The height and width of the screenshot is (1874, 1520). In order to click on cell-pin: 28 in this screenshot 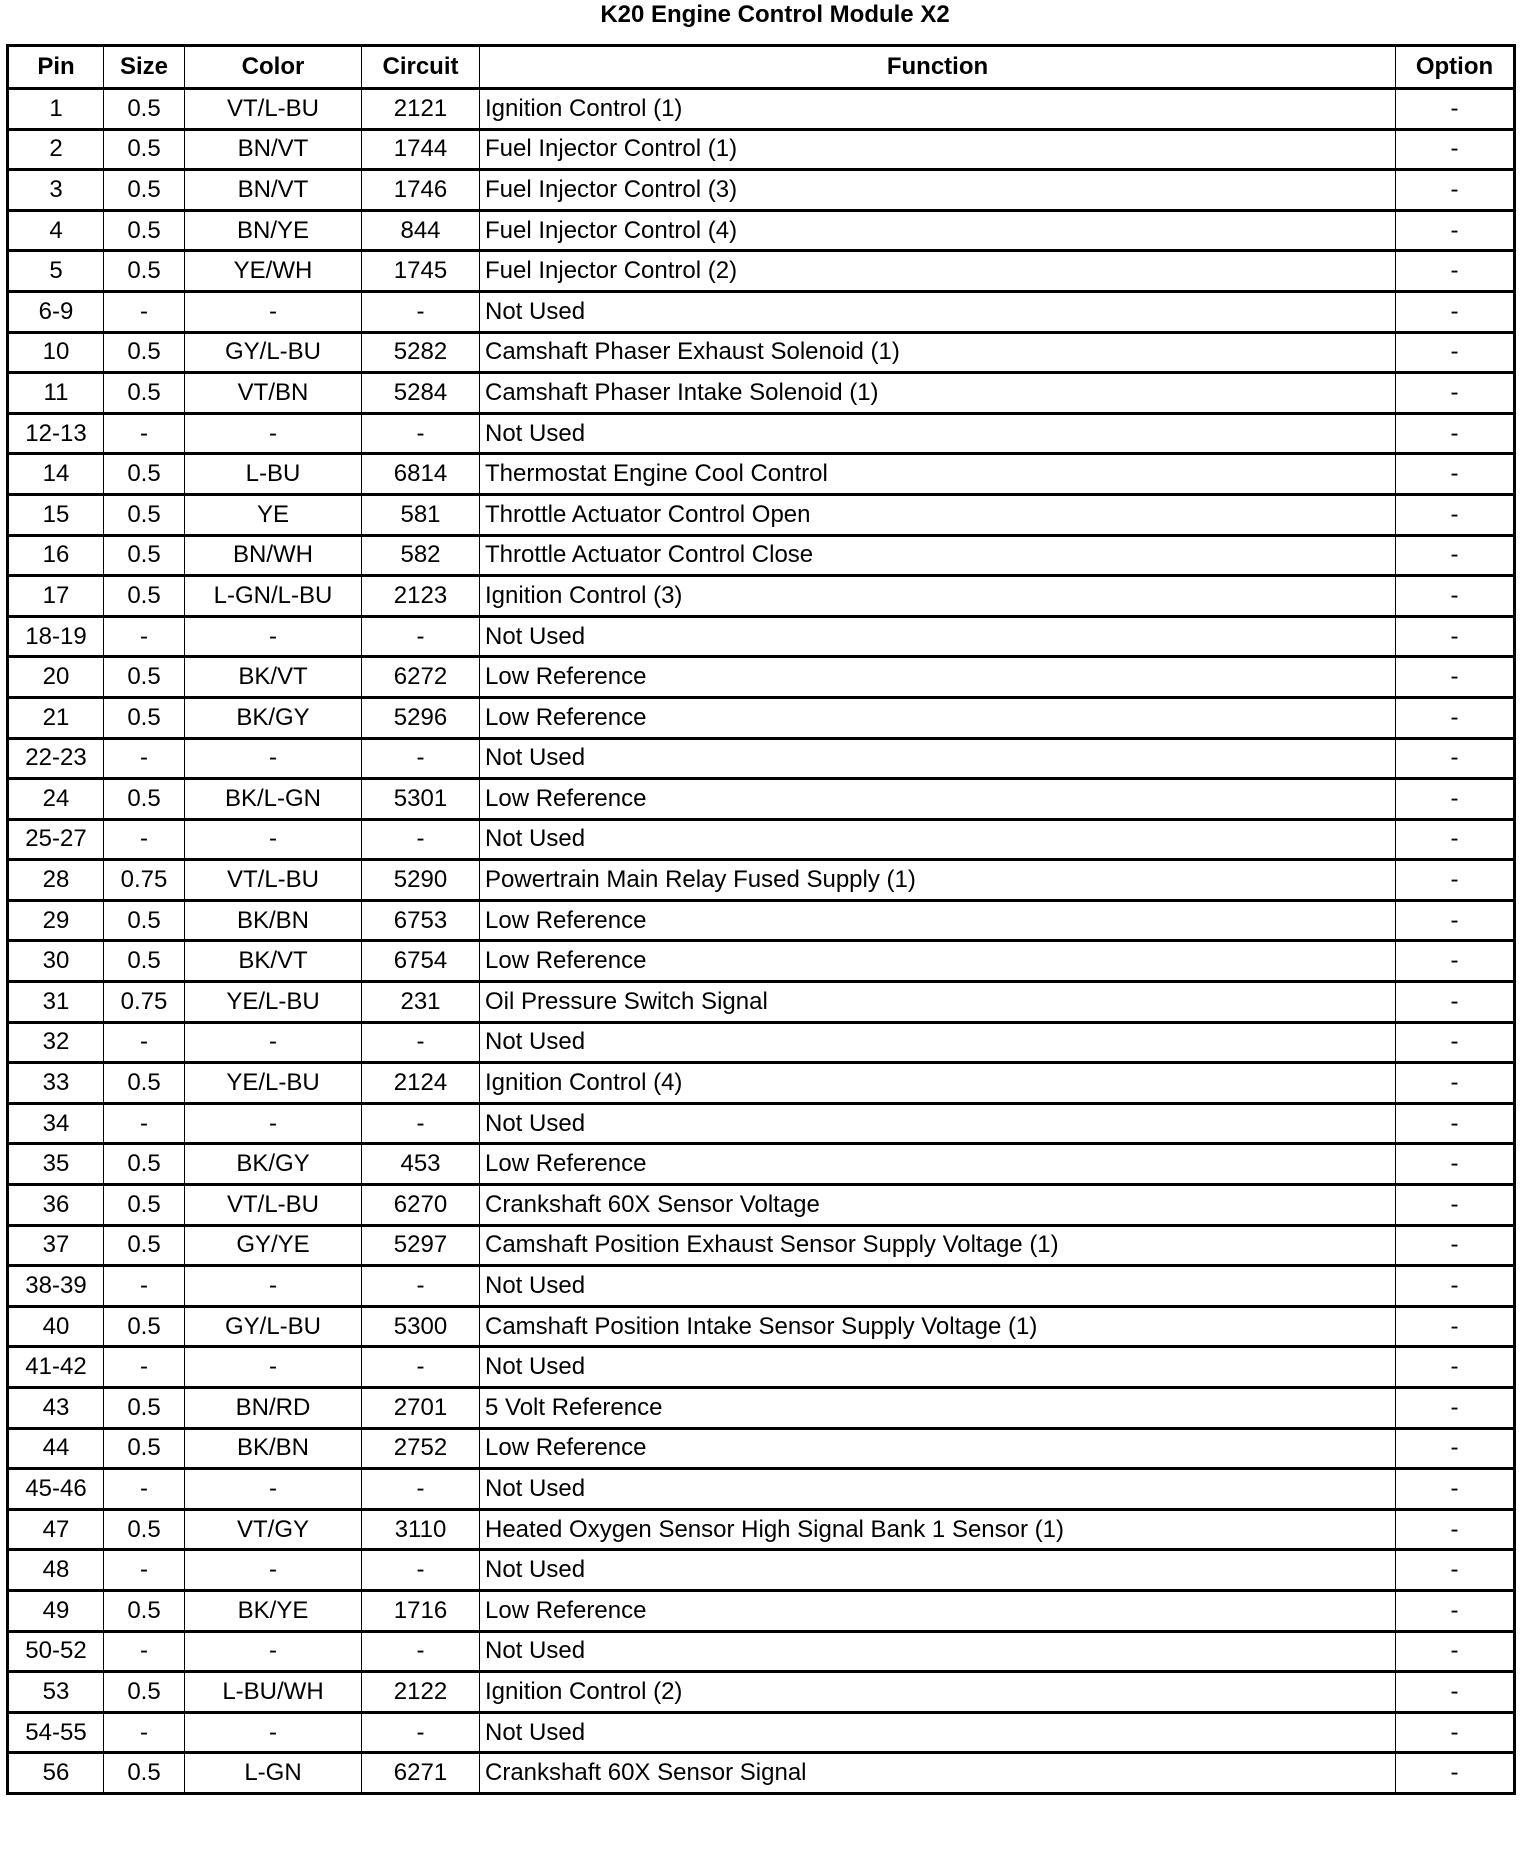, I will do `click(55, 880)`.